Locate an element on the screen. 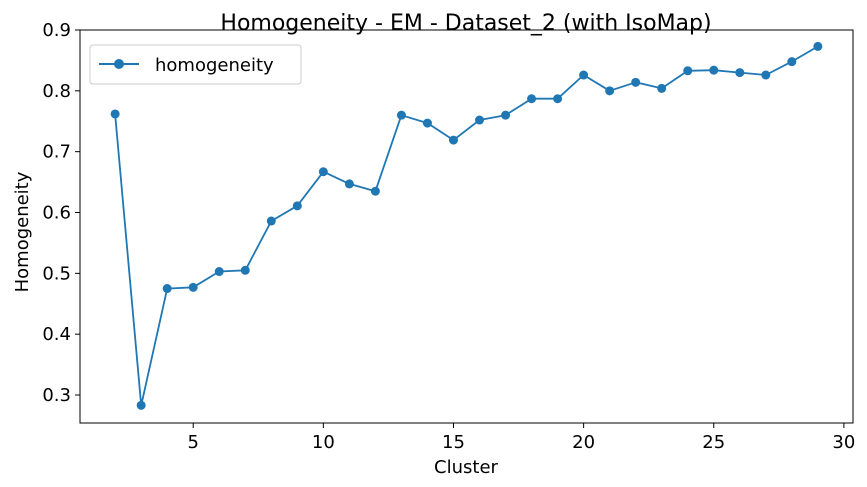  y-axis-ticks: 0.3 0.4 0.5 0.6 0.7 0.8 0.9 is located at coordinates (61, 213).